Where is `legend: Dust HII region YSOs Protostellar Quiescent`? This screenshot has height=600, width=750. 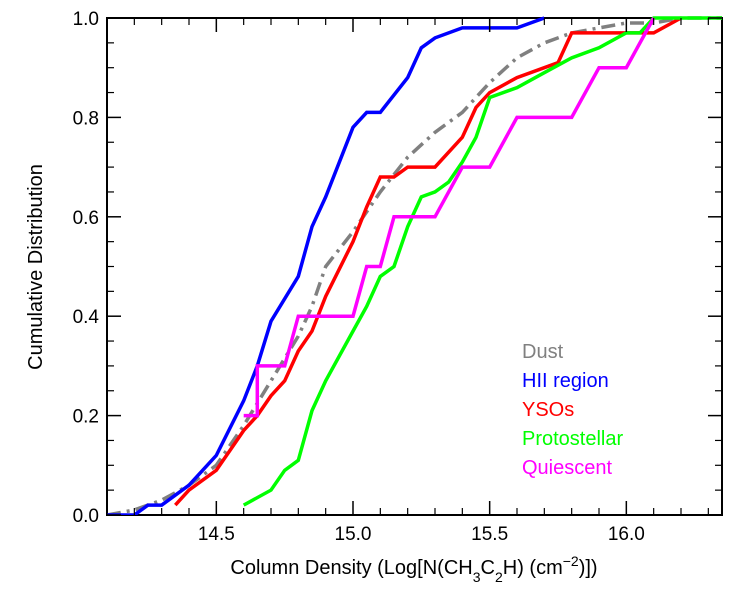 legend: Dust HII region YSOs Protostellar Quiescent is located at coordinates (572, 410).